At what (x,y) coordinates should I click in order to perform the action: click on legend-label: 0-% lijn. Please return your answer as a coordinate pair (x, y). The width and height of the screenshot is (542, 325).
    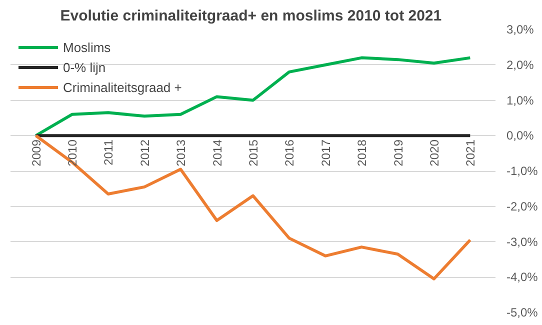
    Looking at the image, I should click on (84, 67).